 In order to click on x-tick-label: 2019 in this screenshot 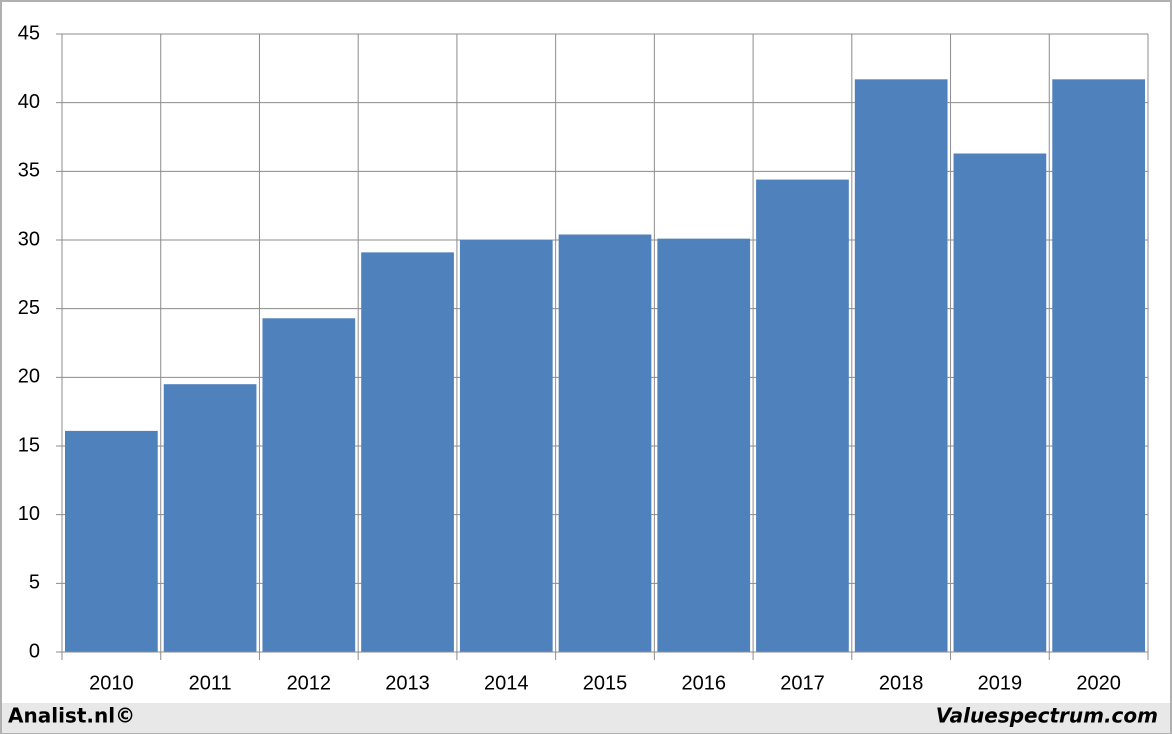, I will do `click(1000, 683)`.